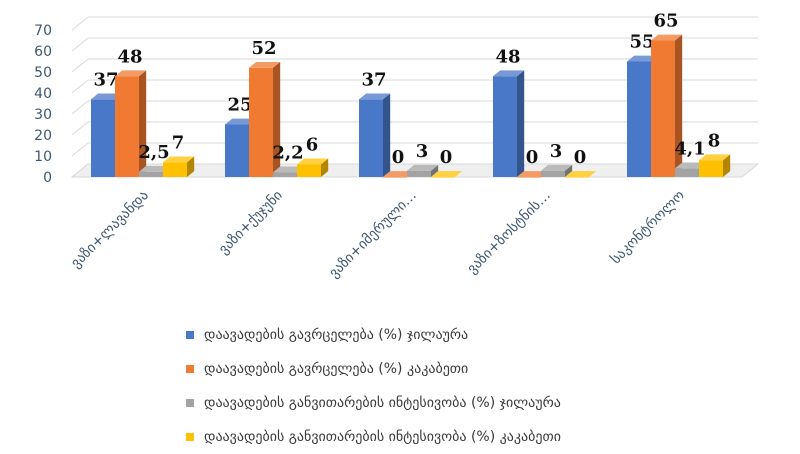 Image resolution: width=800 pixels, height=454 pixels. What do you see at coordinates (336, 369) in the screenshot?
I see `legend-label-2: დაავადების გავრცელება (%) კაკაბეთი` at bounding box center [336, 369].